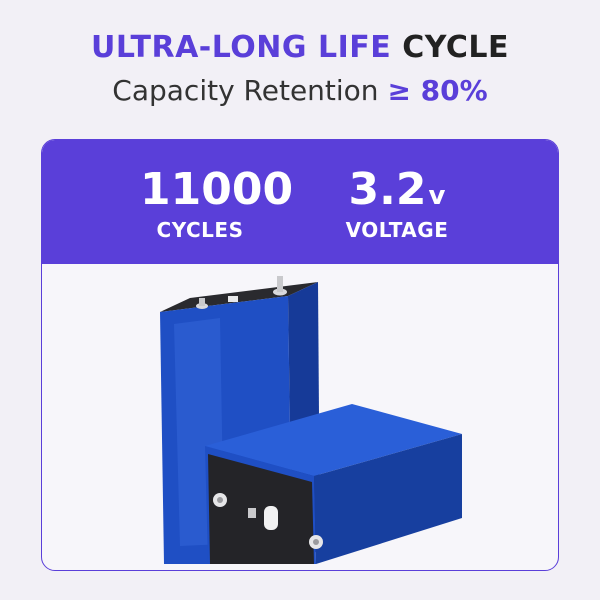  What do you see at coordinates (241, 47) in the screenshot?
I see `headline-accent: ULTRA-LONG LIFE` at bounding box center [241, 47].